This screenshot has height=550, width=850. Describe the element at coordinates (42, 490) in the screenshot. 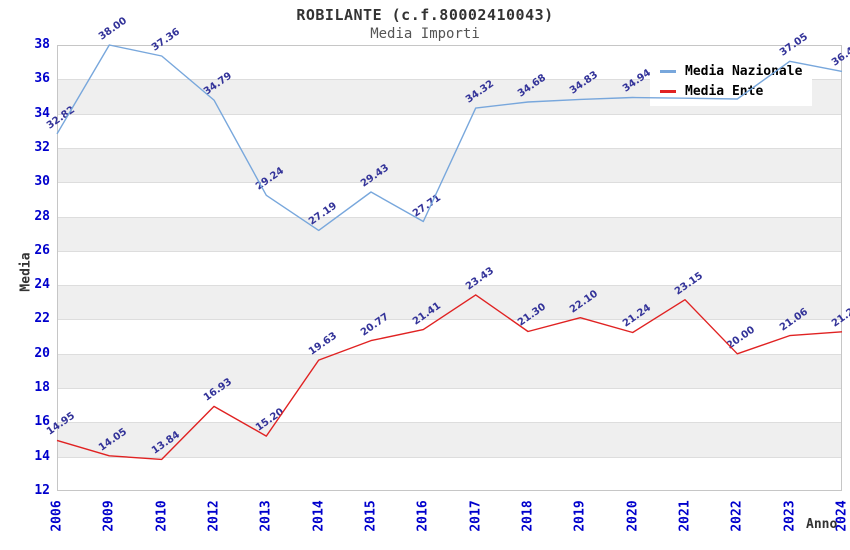

I see `y-tick-label: 12` at that location.